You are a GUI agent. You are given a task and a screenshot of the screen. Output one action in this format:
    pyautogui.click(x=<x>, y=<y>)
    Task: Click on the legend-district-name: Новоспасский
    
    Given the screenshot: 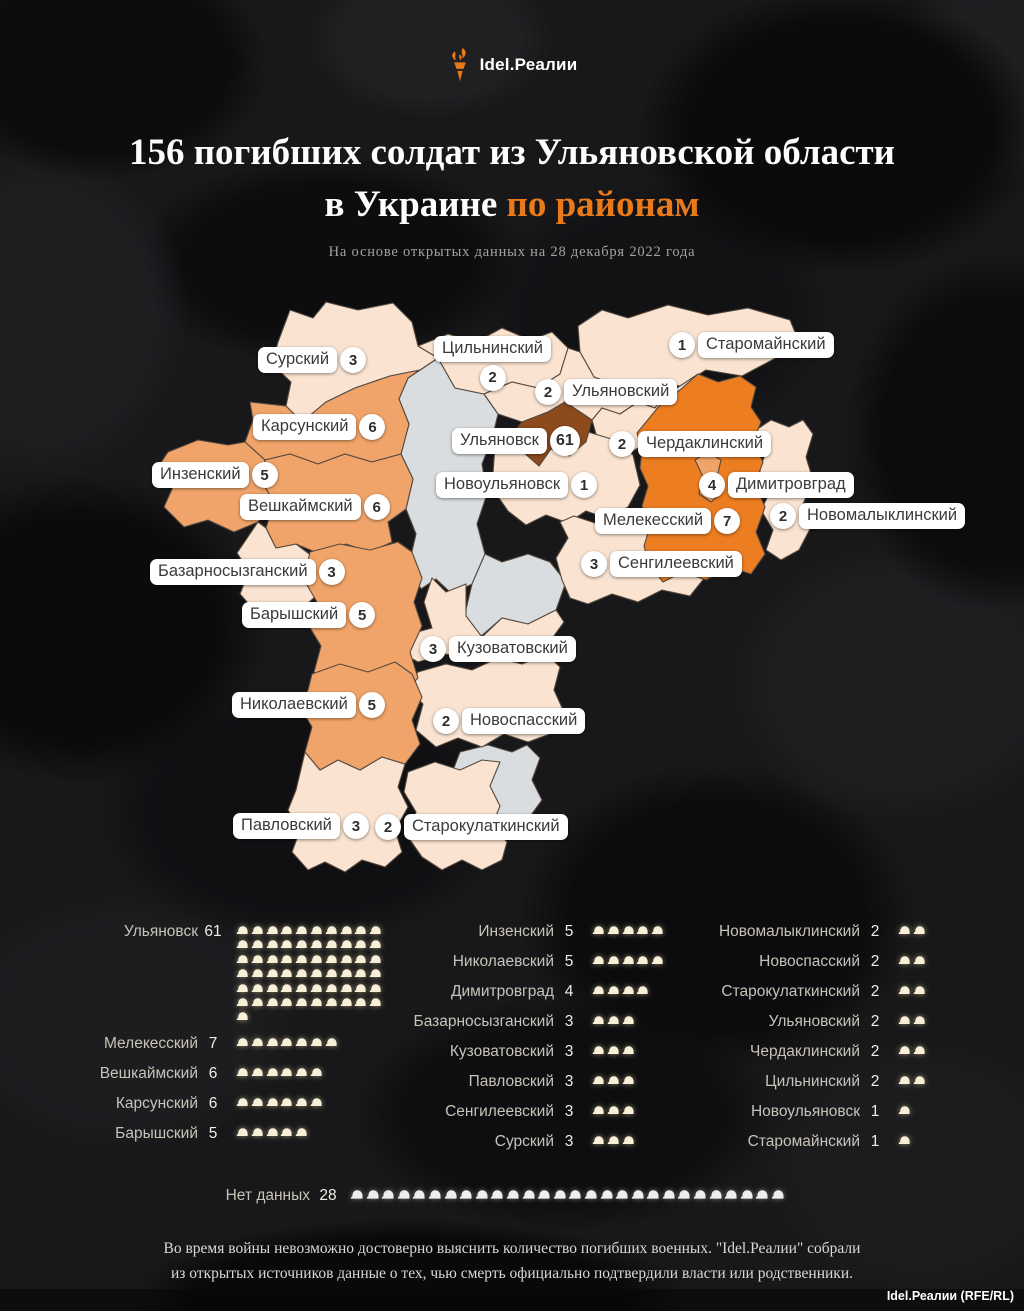 What is the action you would take?
    pyautogui.click(x=809, y=961)
    